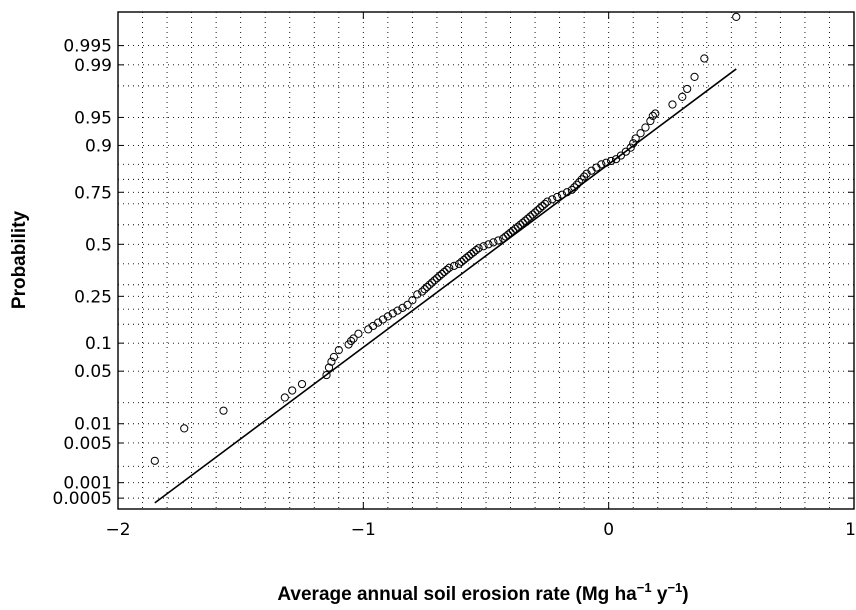 This screenshot has height=610, width=856. Describe the element at coordinates (674, 587) in the screenshot. I see `x-axis-label-sup2: −1` at that location.